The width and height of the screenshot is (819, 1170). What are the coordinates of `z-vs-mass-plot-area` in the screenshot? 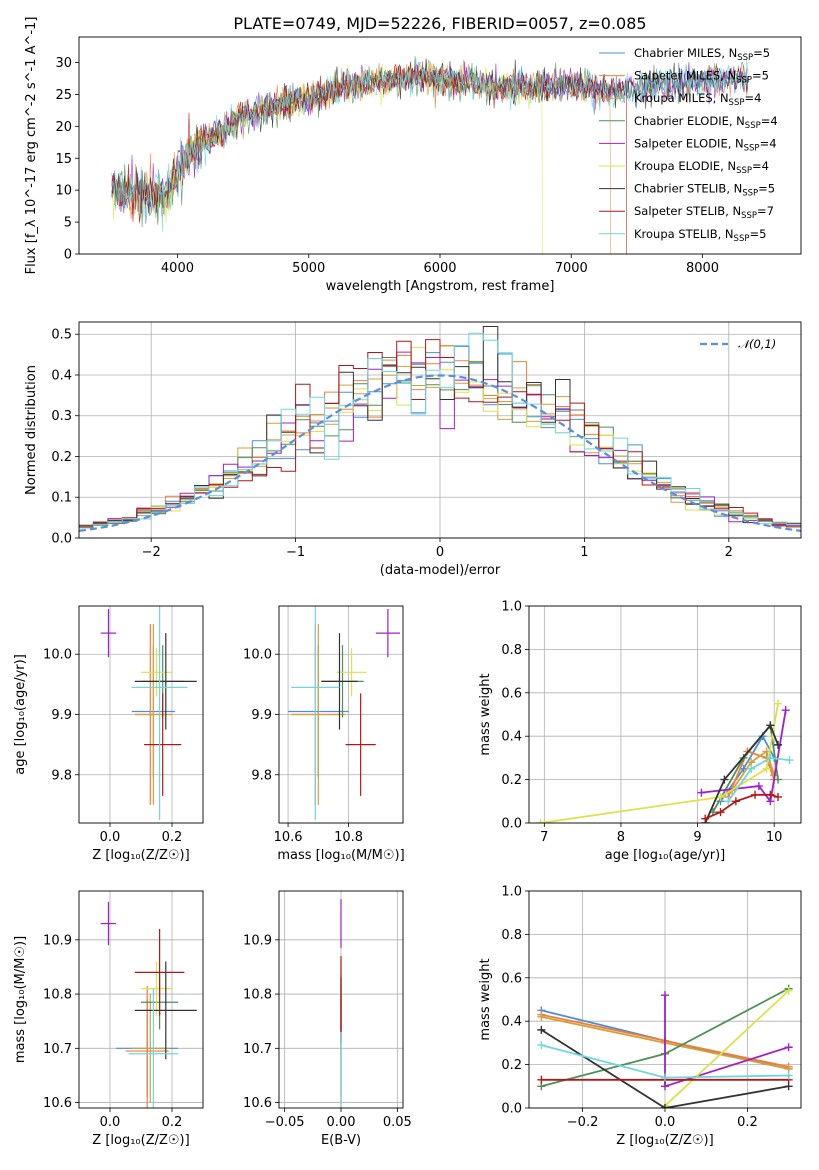 It's located at (148, 1004).